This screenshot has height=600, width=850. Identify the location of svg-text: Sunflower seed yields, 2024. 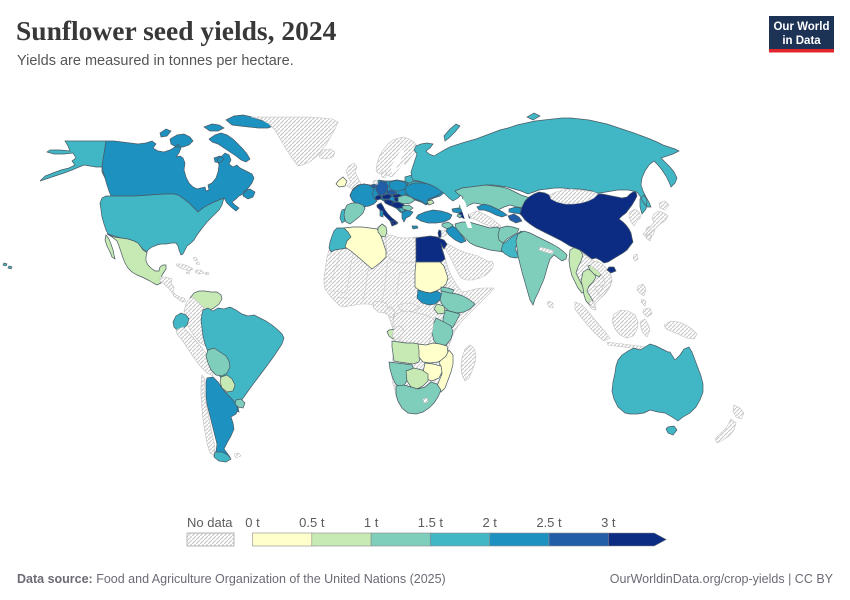
(176, 30).